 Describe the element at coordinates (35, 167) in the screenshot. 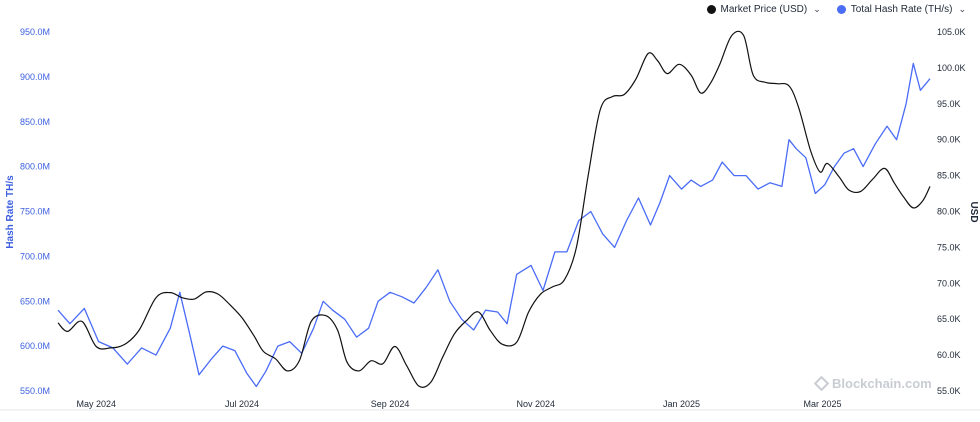

I see `left-tick-label: 800.0M` at that location.